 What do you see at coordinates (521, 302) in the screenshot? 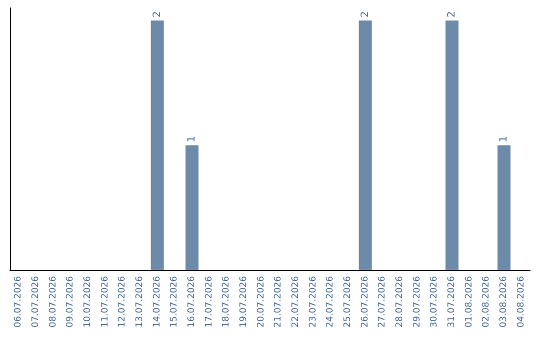
I see `x-tick-label: 04.08.2026` at bounding box center [521, 302].